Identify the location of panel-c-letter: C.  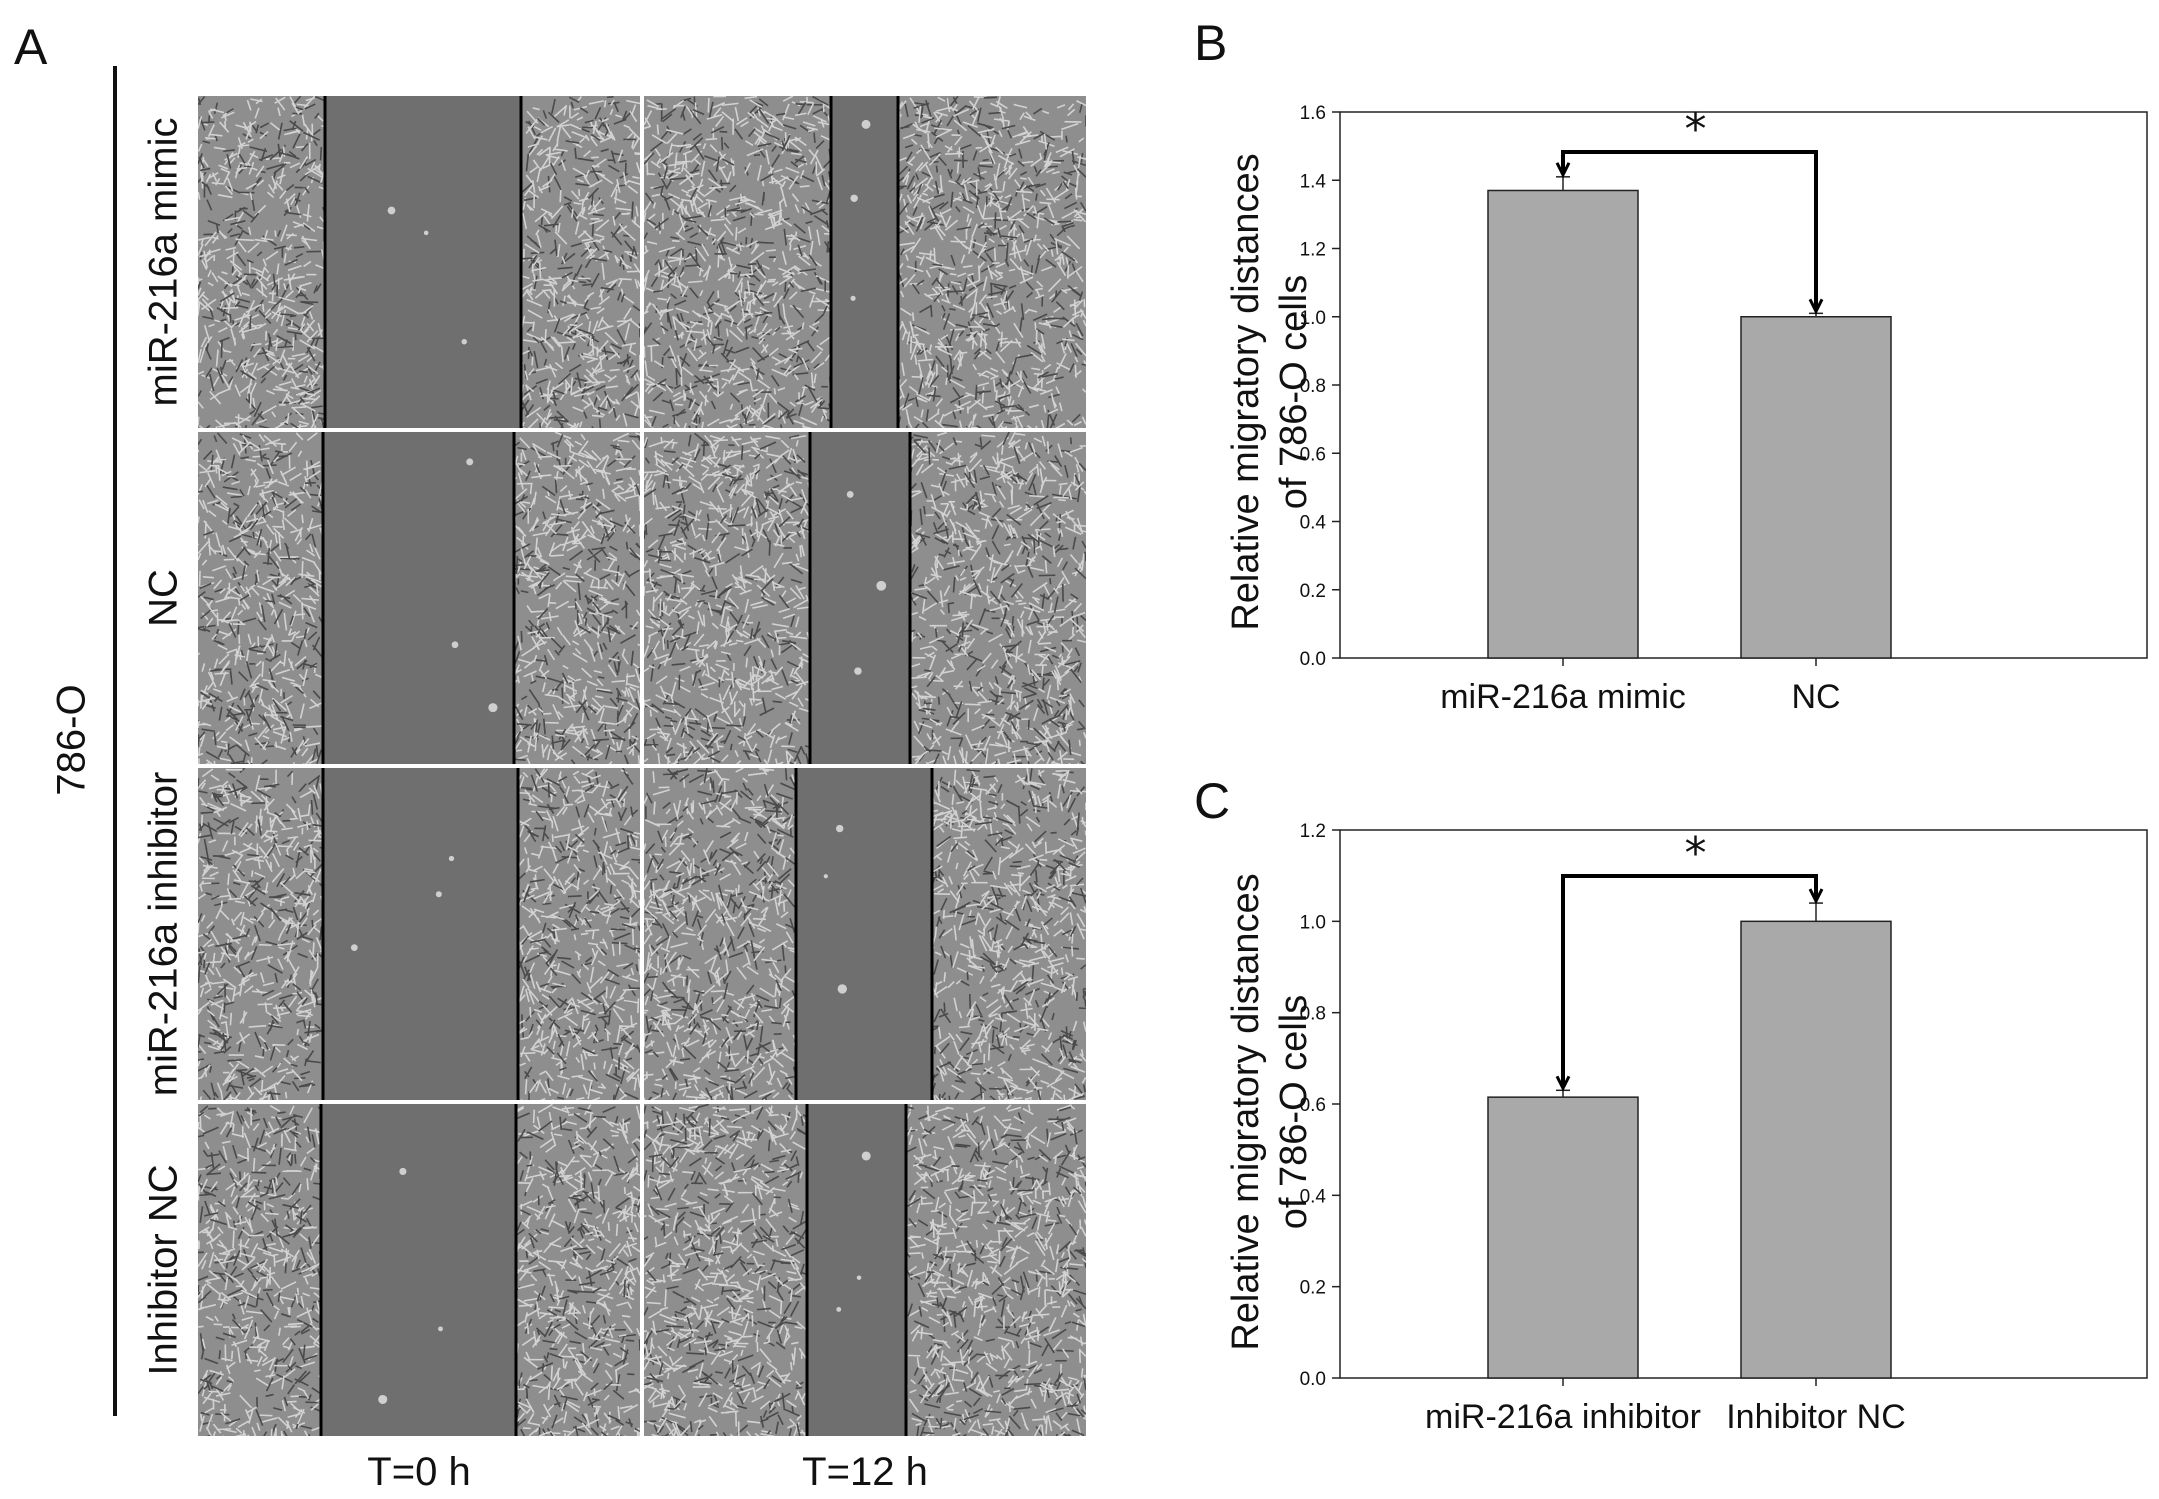
(1212, 801).